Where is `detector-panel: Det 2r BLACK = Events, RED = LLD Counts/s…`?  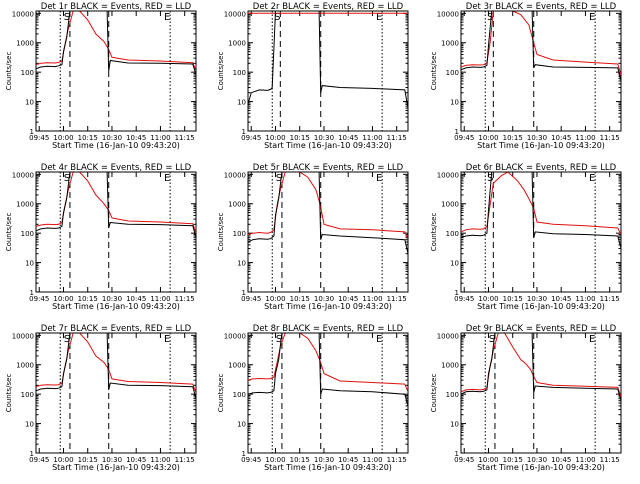
detector-panel: Det 2r BLACK = Events, RED = LLD Counts/s… is located at coordinates (313, 76).